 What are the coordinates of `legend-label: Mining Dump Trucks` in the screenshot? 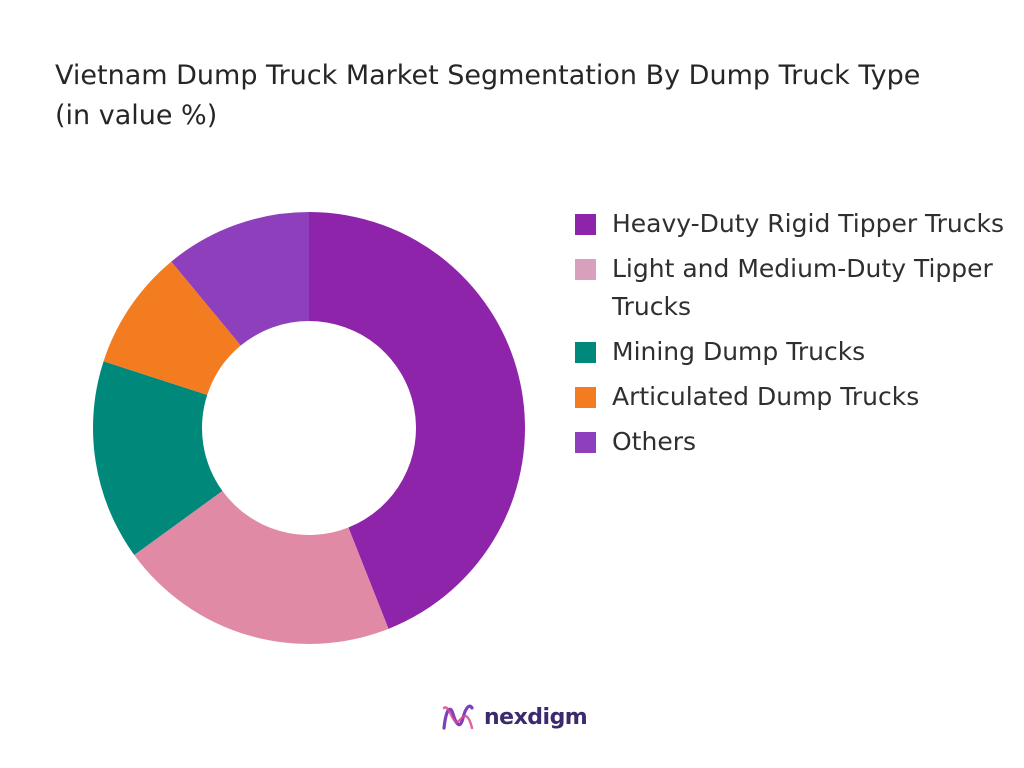 It's located at (739, 351).